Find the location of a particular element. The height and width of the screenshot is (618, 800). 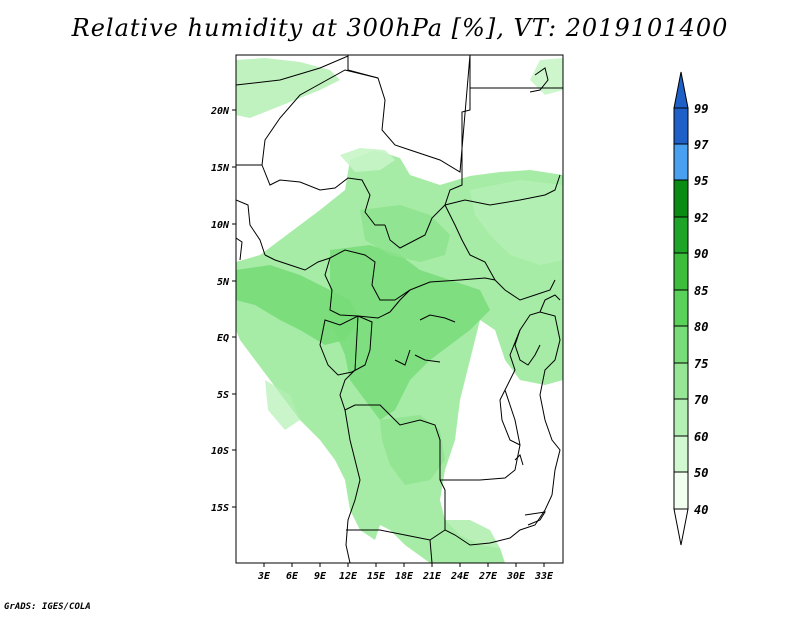

lat-labels: 20N 15N 10N 5N EQ 5S 10S 15S is located at coordinates (220, 310).